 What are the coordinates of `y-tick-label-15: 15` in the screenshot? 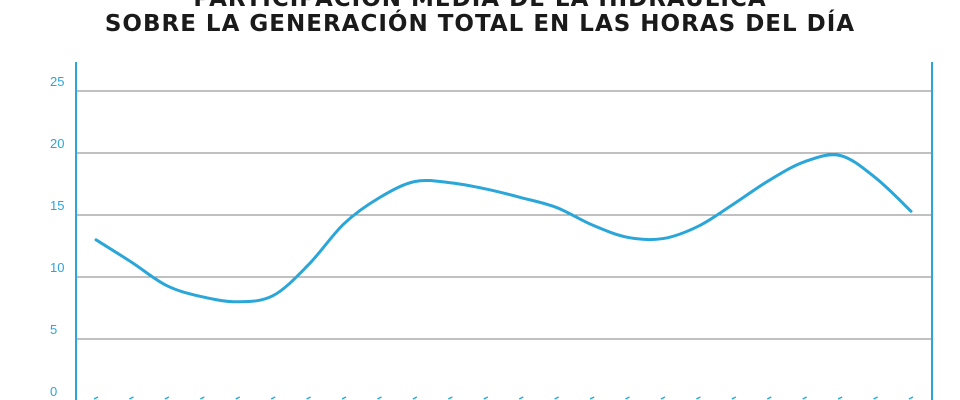 It's located at (57, 205).